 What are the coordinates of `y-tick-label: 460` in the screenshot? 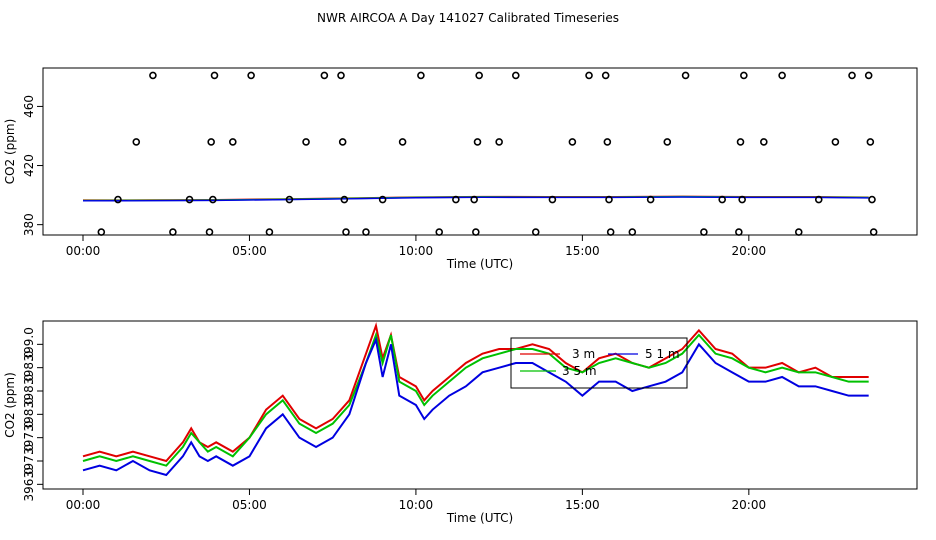 It's located at (29, 106).